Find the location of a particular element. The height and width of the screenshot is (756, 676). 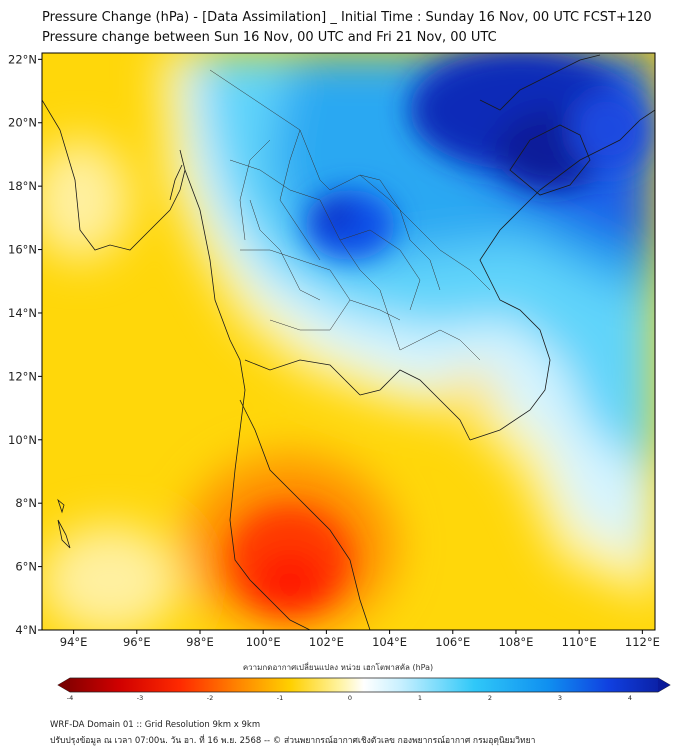

lat-tick-label: 16°N is located at coordinates (22, 250).